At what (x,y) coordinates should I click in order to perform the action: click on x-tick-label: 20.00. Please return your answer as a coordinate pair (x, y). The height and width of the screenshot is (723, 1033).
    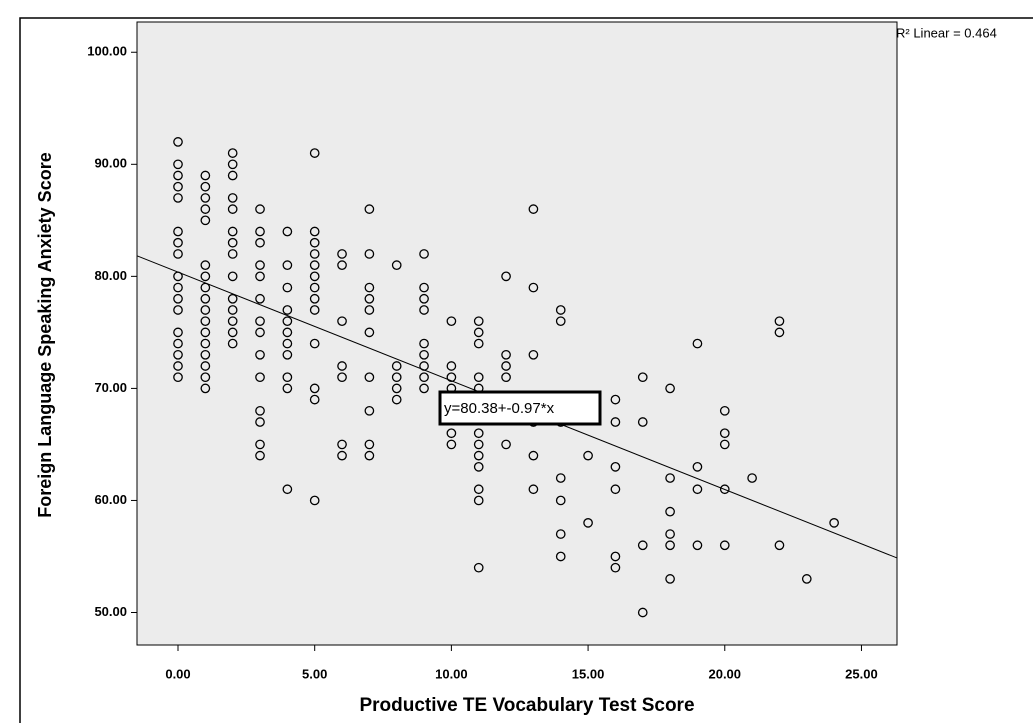
    Looking at the image, I should click on (724, 673).